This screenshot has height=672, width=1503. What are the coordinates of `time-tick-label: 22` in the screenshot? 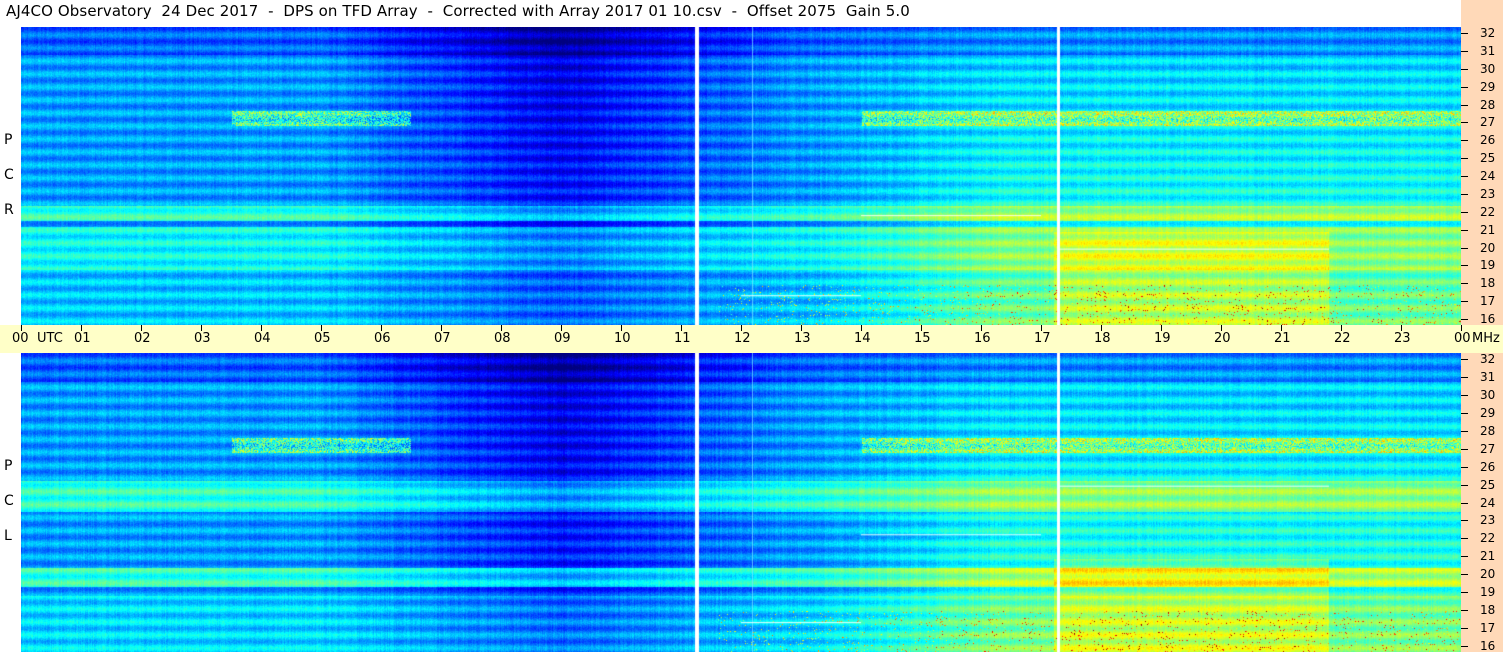 It's located at (1342, 338).